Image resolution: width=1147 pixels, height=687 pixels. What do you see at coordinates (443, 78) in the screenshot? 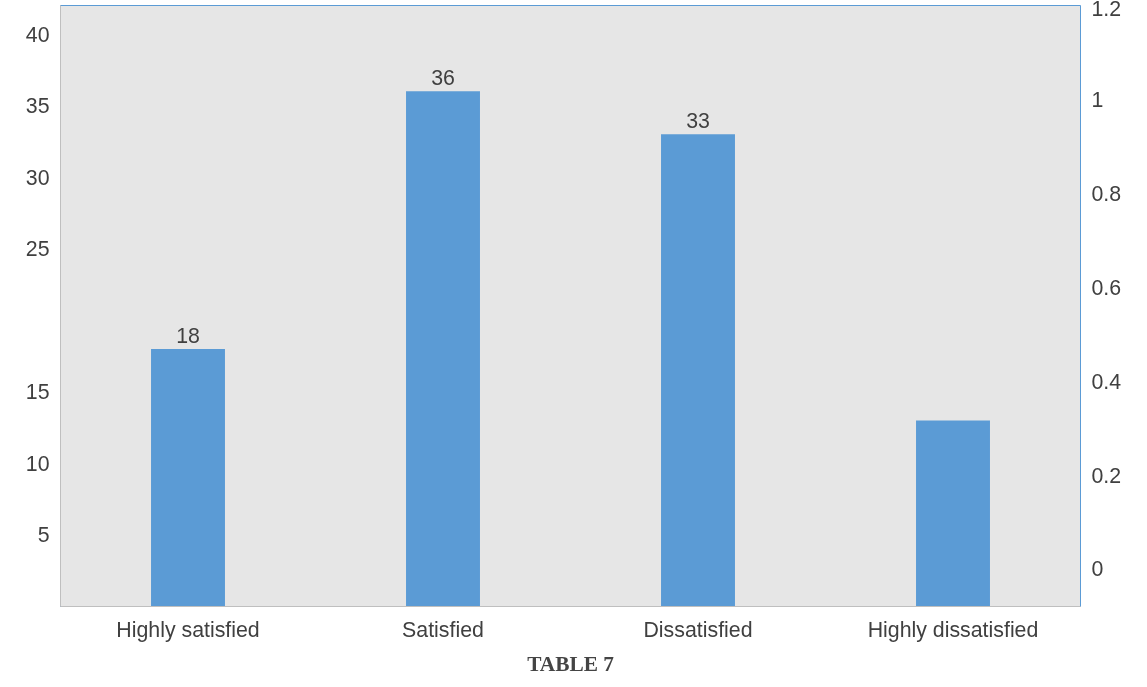
I see `data-label: 36` at bounding box center [443, 78].